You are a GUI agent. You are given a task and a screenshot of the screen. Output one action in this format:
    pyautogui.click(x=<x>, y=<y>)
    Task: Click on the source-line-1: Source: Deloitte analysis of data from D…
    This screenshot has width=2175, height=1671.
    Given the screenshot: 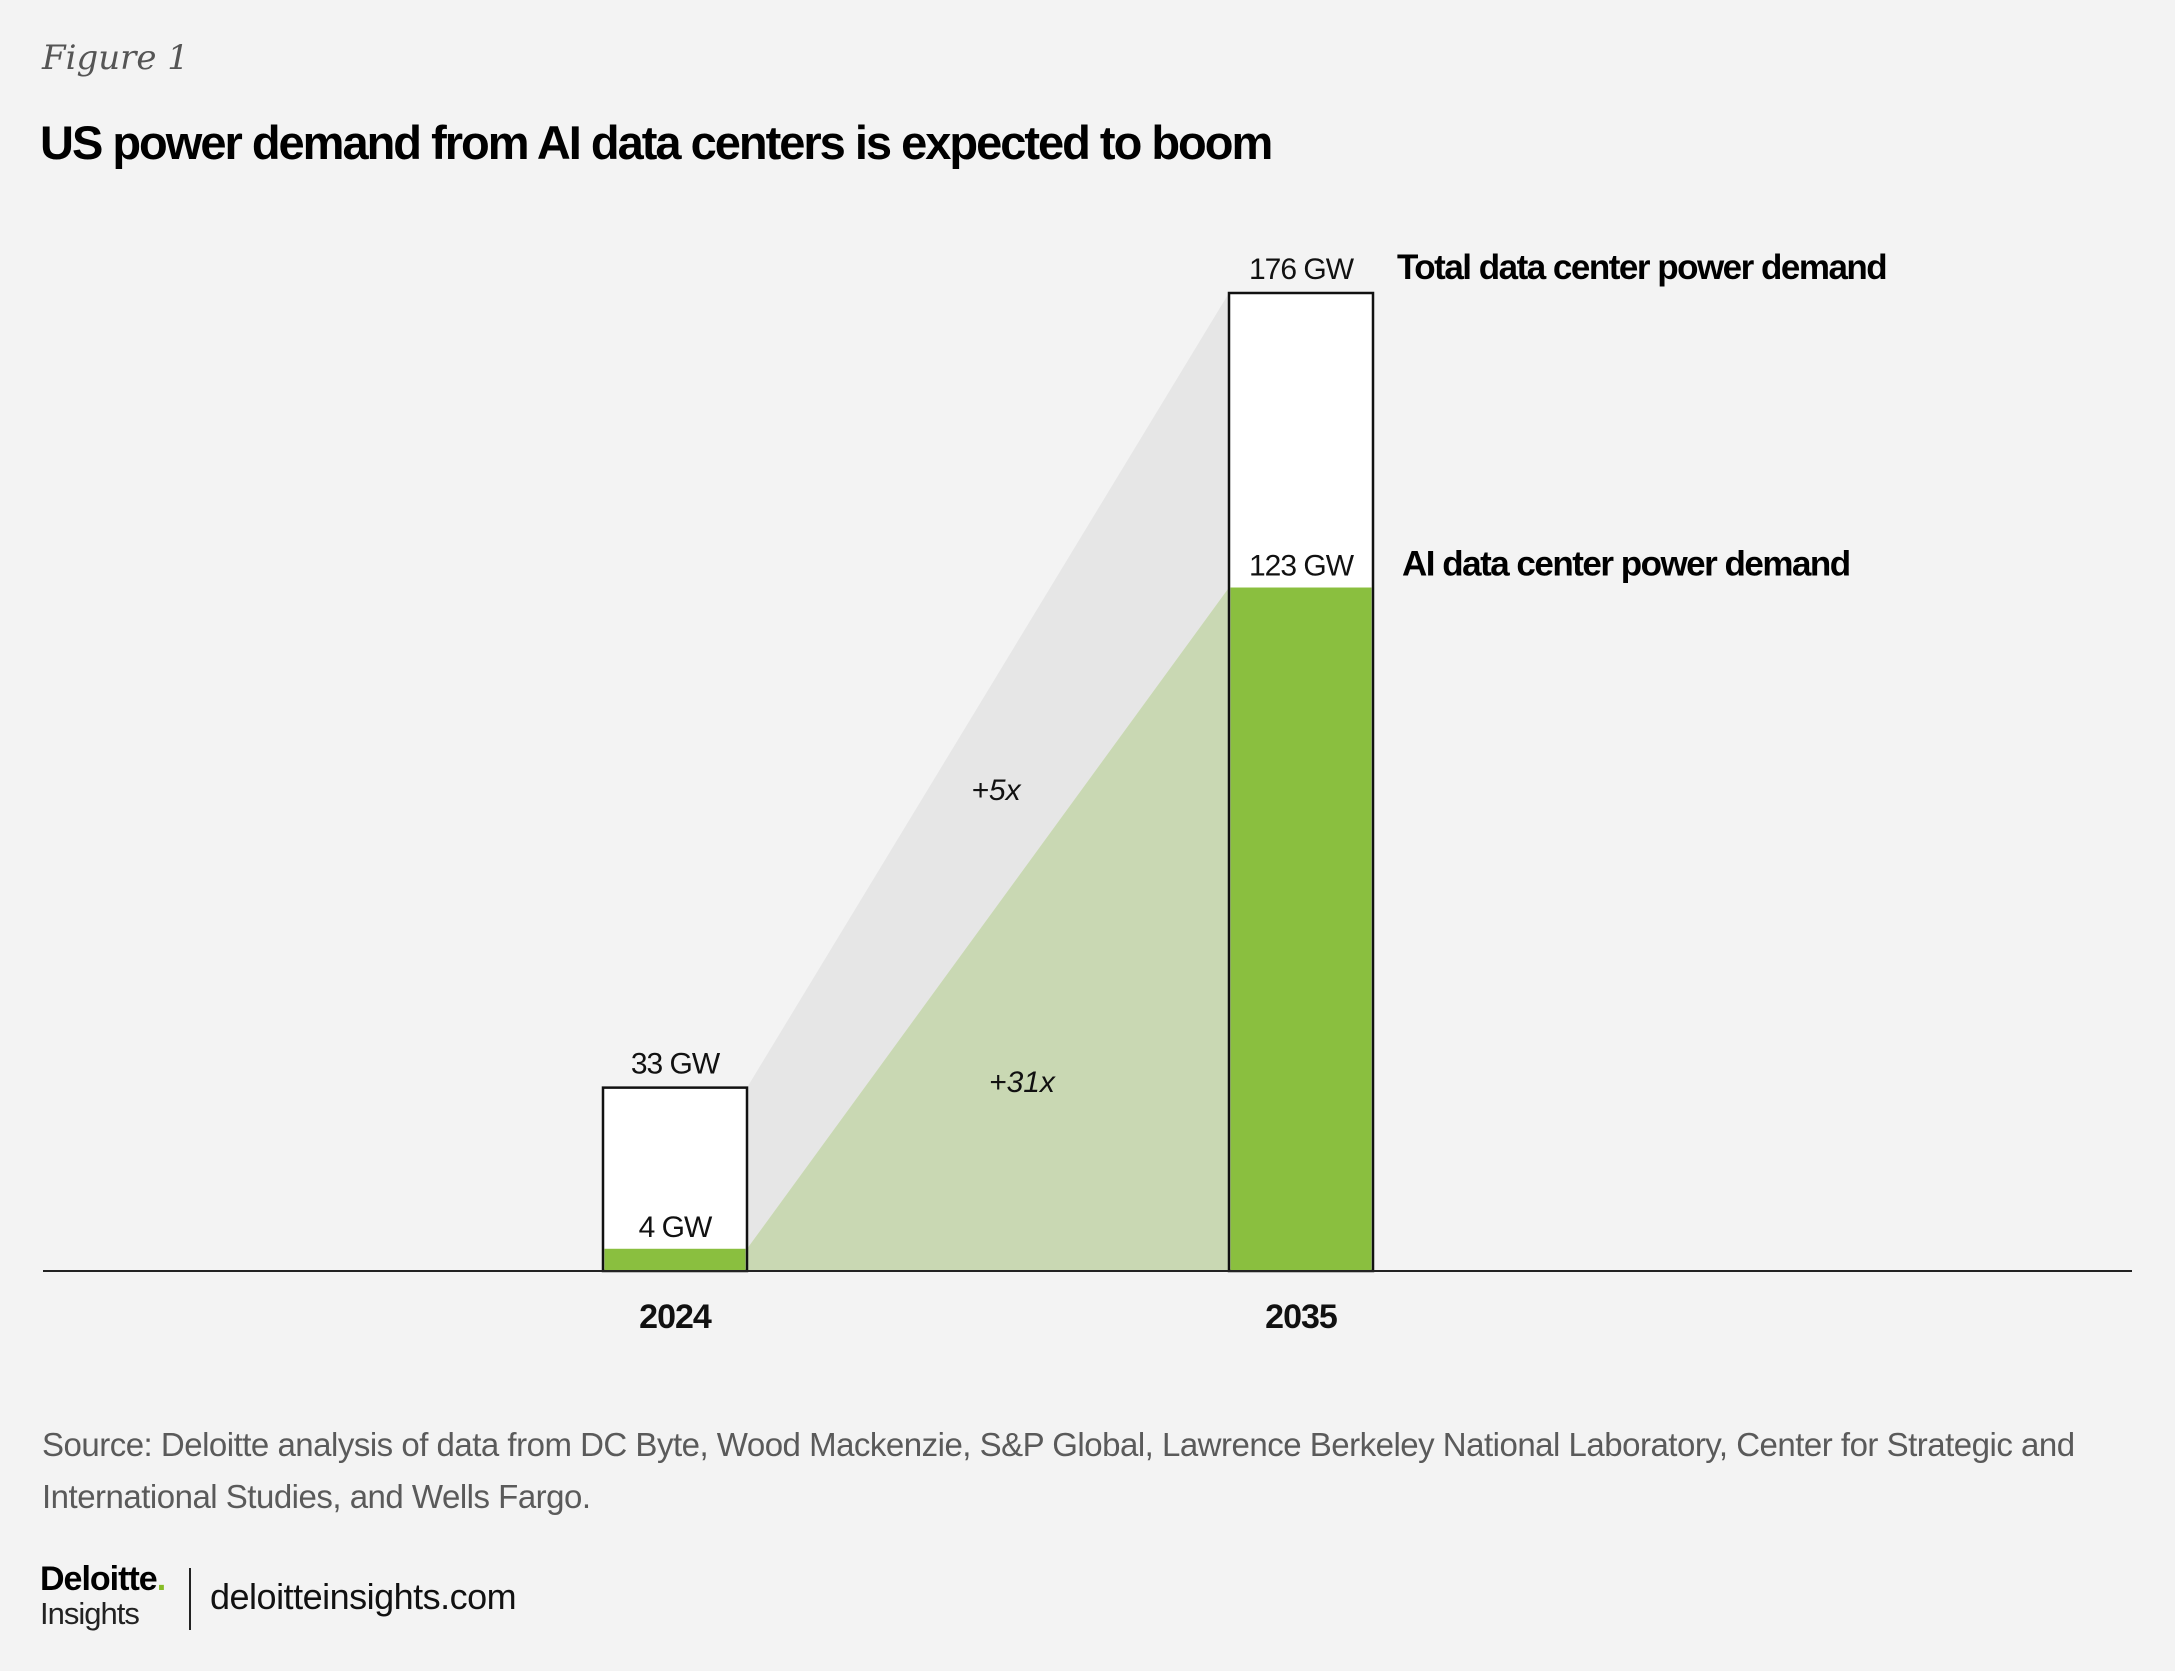 What is the action you would take?
    pyautogui.click(x=1058, y=1444)
    